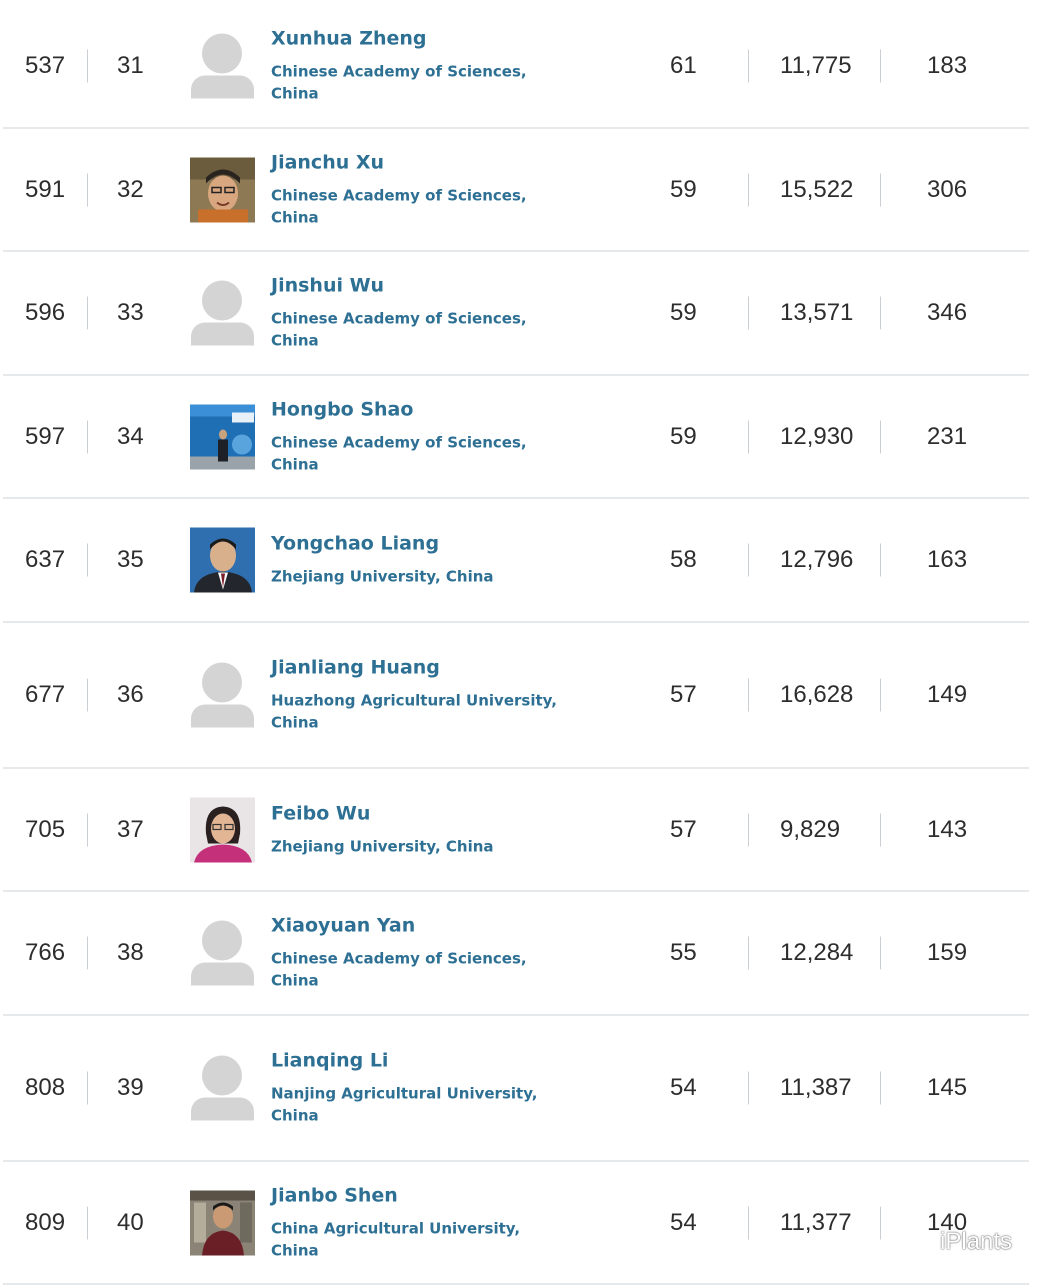 The image size is (1062, 1288). I want to click on affiliation-link: Nanjing Agricultural University, China, so click(404, 1104).